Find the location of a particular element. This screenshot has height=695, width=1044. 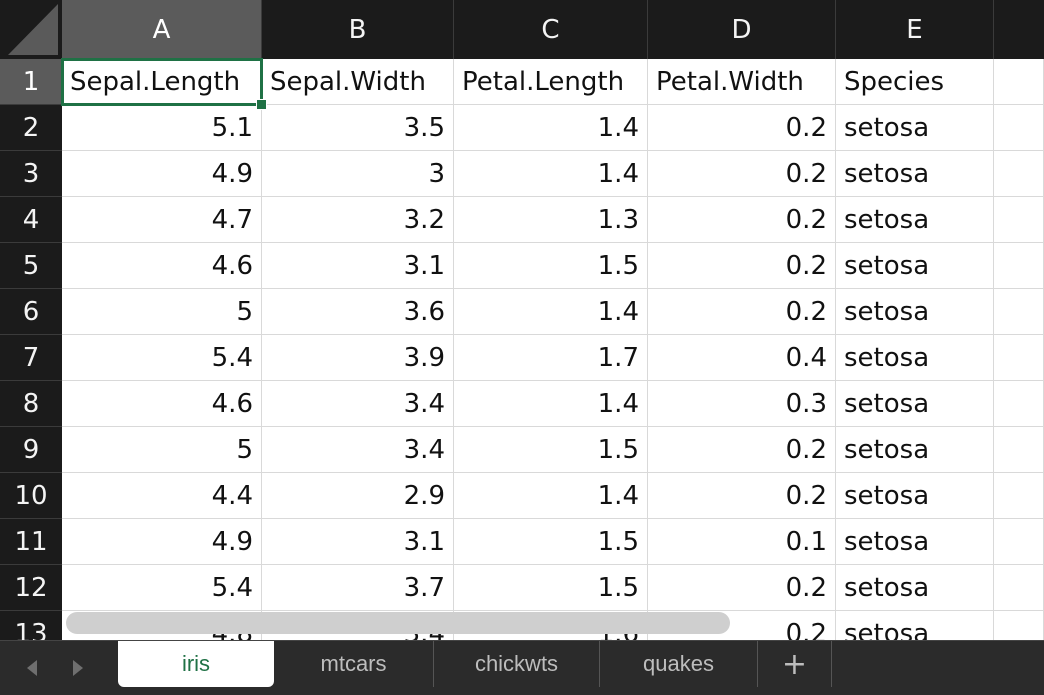

cell-e10: setosa is located at coordinates (915, 496).